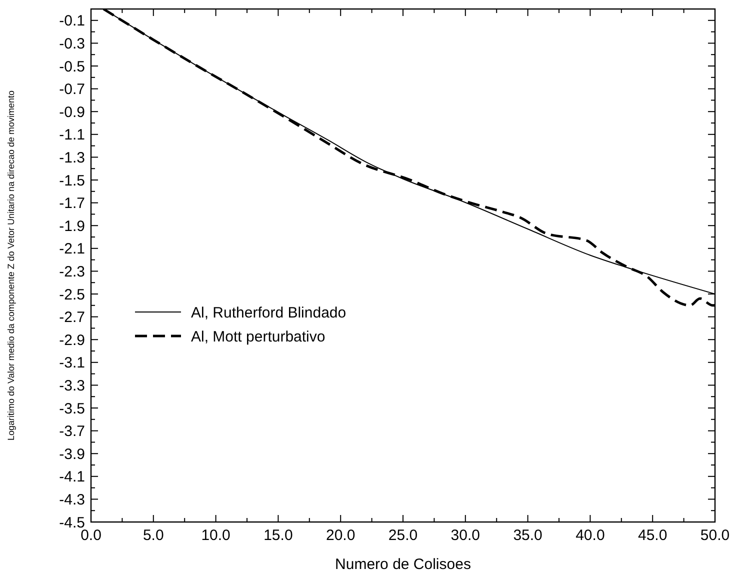 This screenshot has width=736, height=577. Describe the element at coordinates (153, 535) in the screenshot. I see `x-tick-label: 5.0` at that location.